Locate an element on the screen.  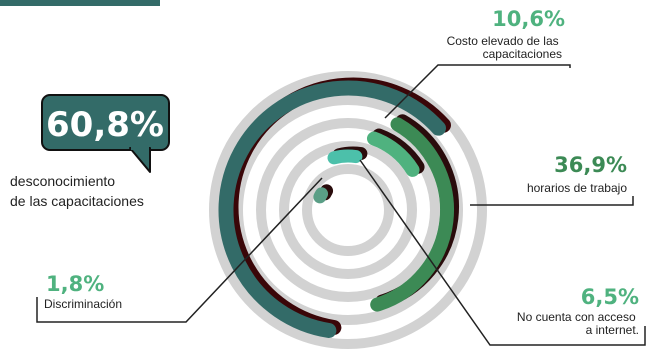
arc-internet is located at coordinates (345, 157).